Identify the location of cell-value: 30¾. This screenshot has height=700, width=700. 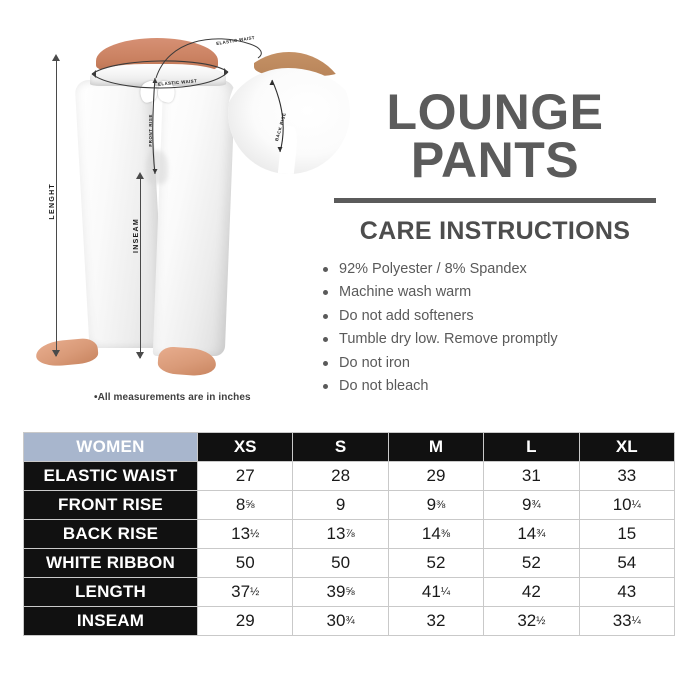
(340, 621).